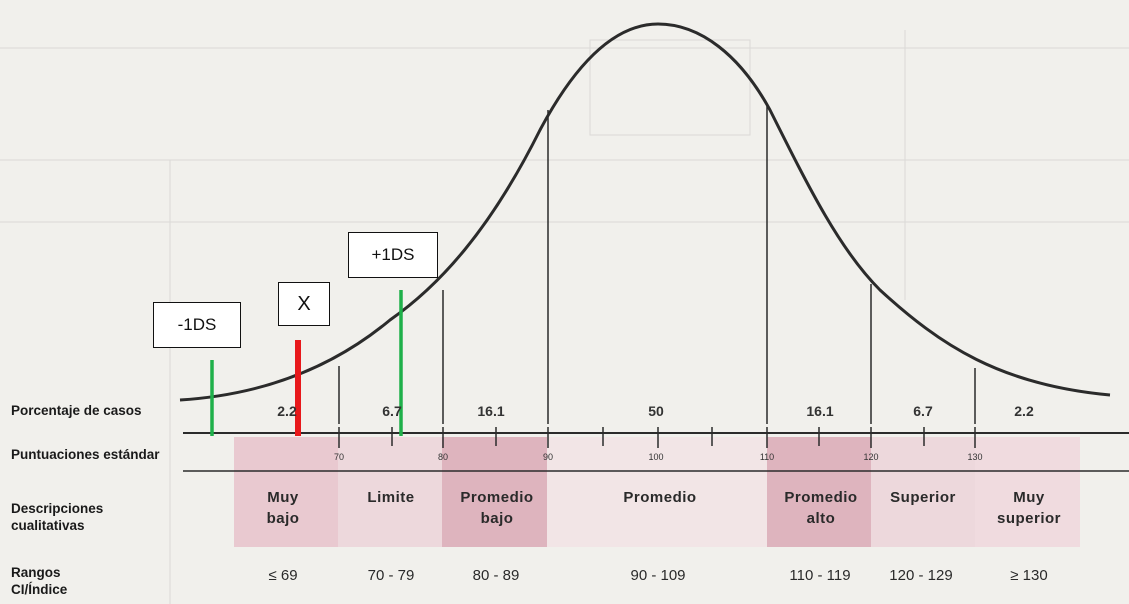 This screenshot has height=604, width=1129. Describe the element at coordinates (821, 497) in the screenshot. I see `description-promedio-alto-line1: Promedio` at that location.